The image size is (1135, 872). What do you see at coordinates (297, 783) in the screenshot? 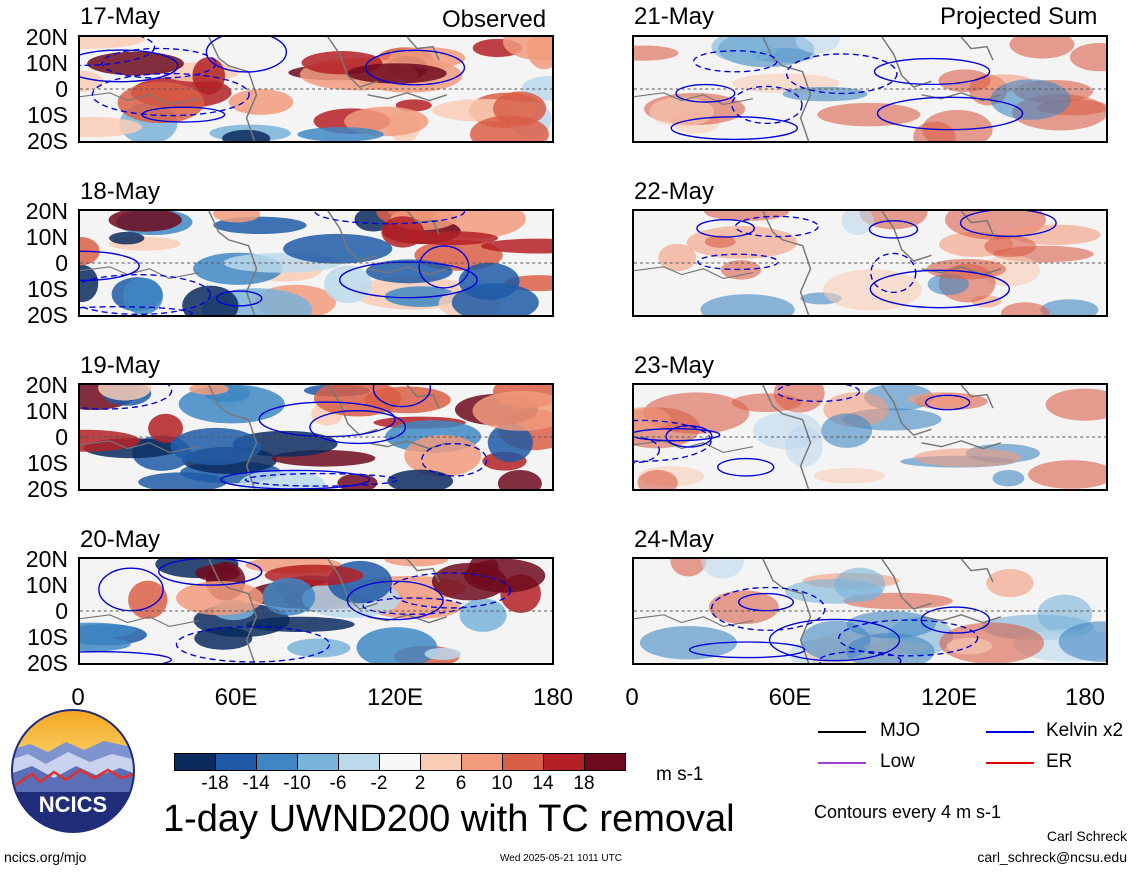
I see `colorbar-label: -10` at bounding box center [297, 783].